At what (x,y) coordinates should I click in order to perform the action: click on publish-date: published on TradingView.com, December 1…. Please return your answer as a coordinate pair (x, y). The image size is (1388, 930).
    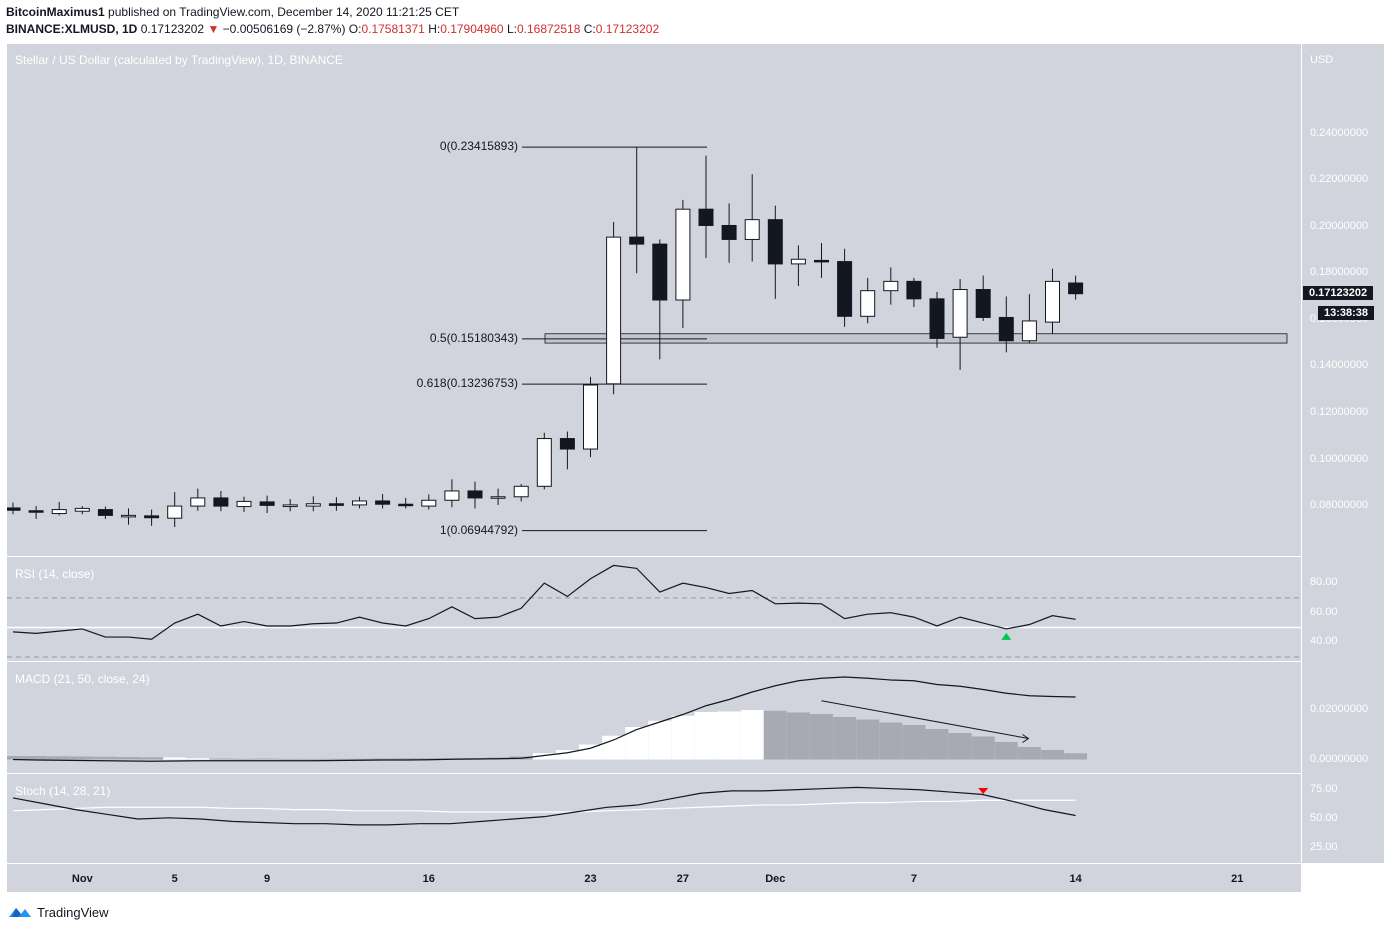
    Looking at the image, I should click on (284, 12).